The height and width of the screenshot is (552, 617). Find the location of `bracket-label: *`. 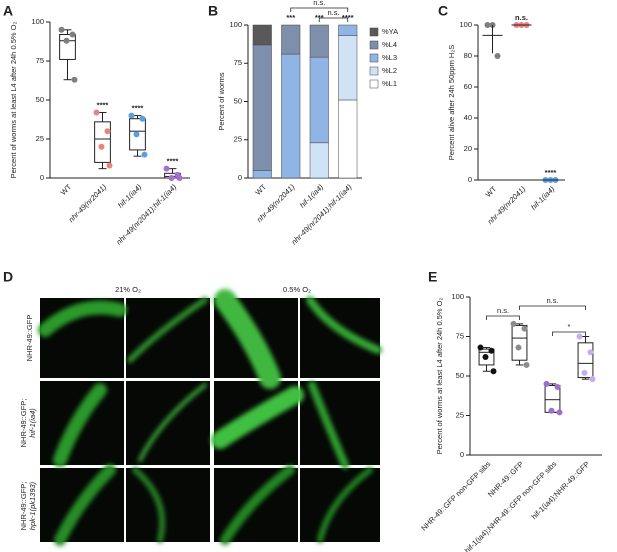

bracket-label: * is located at coordinates (569, 326).